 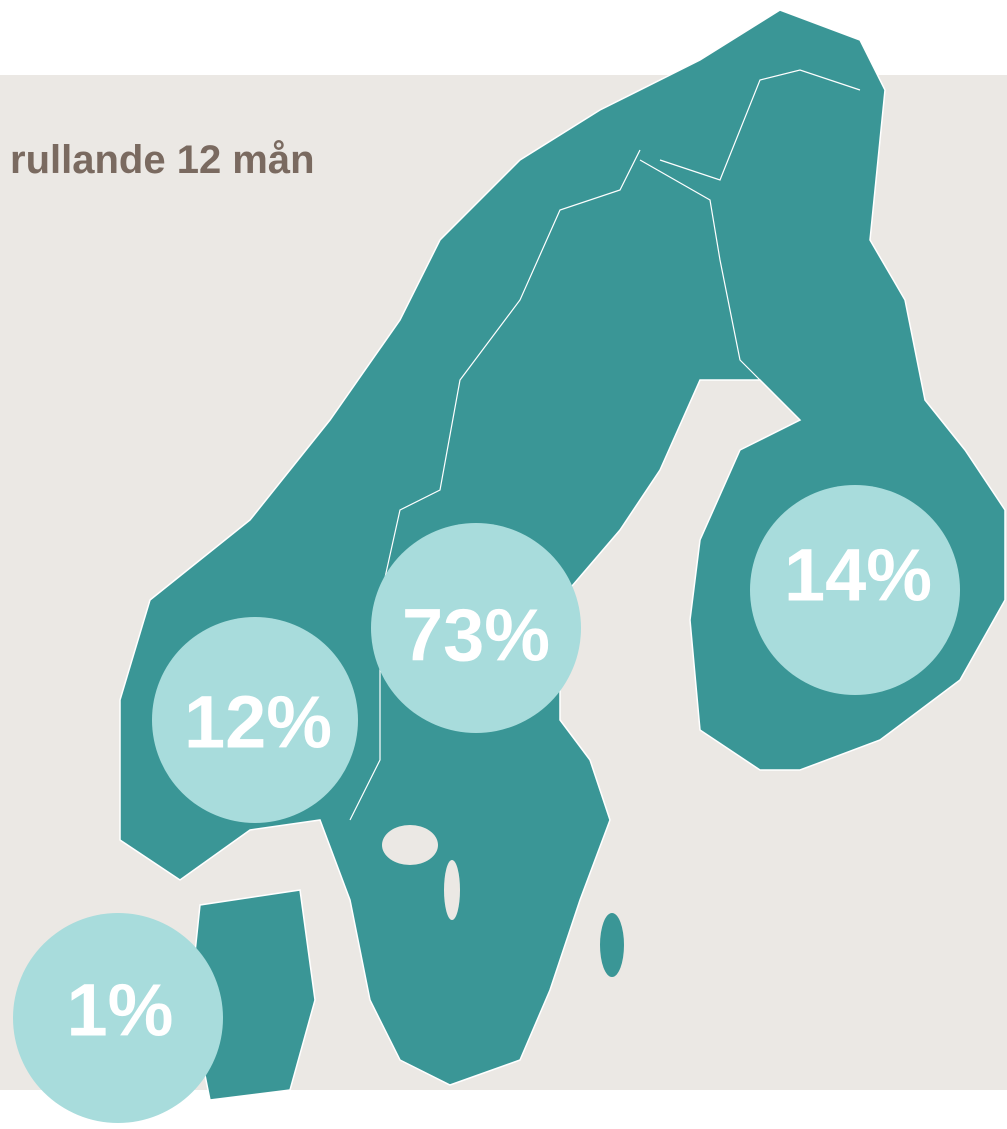 I want to click on bubble-label: 12%, so click(x=258, y=722).